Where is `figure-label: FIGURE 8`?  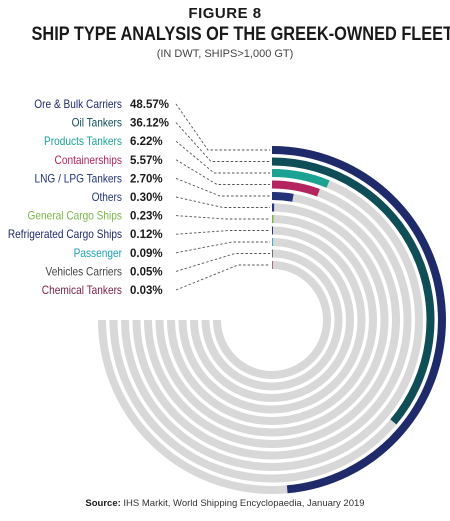
figure-label: FIGURE 8 is located at coordinates (225, 13).